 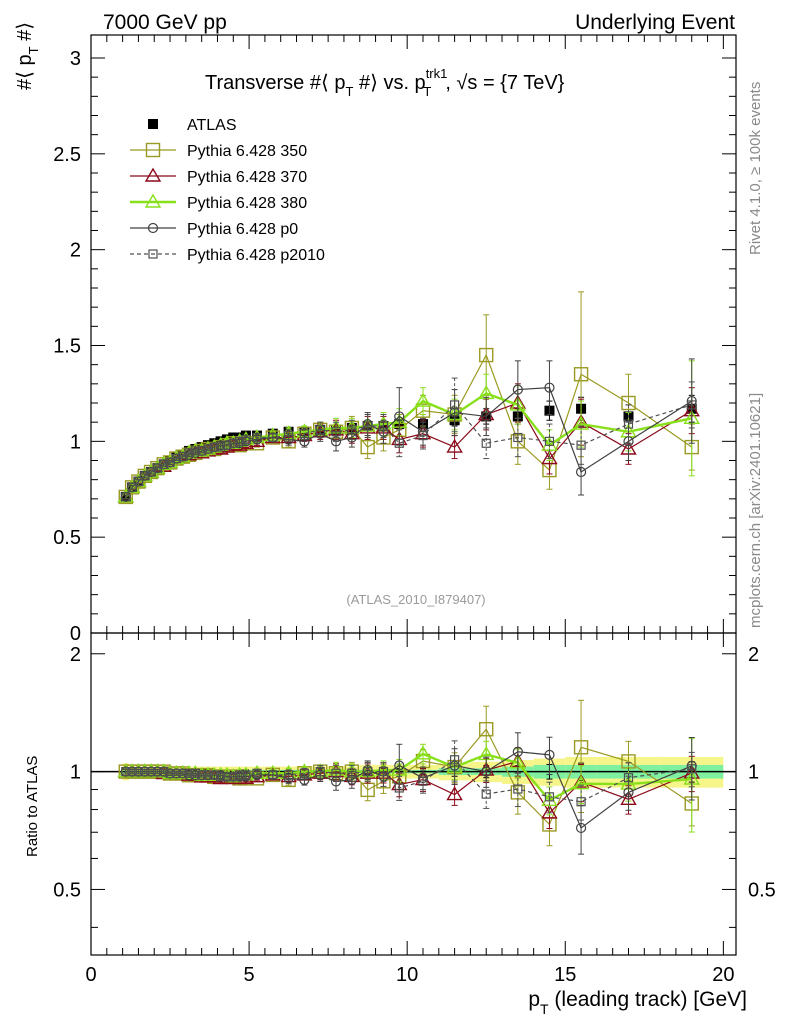 What do you see at coordinates (242, 229) in the screenshot?
I see `legend-label-p0: Pythia 6.428 p0` at bounding box center [242, 229].